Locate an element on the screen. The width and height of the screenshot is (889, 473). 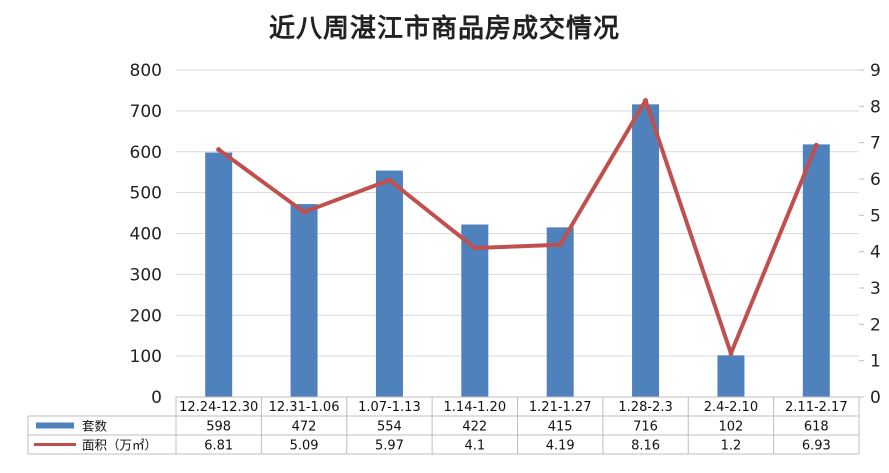
right-axis-tick-label: 5 is located at coordinates (875, 216).